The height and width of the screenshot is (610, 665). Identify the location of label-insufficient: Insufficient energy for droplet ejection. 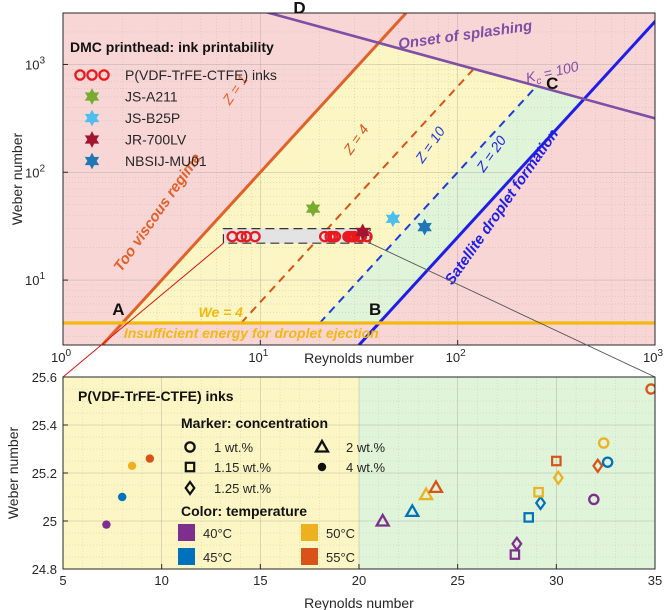
(251, 333).